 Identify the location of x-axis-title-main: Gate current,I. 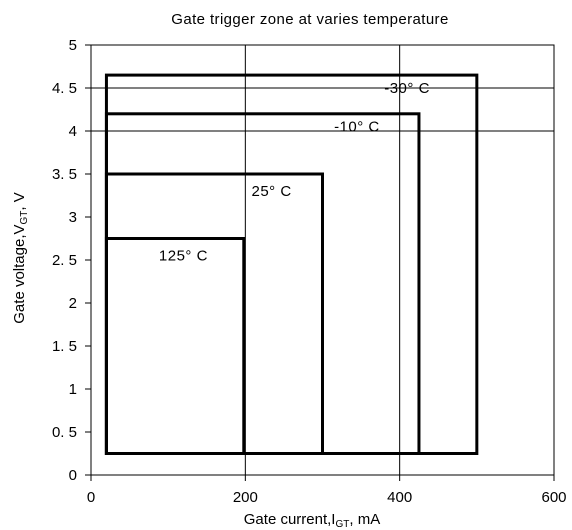
(290, 519).